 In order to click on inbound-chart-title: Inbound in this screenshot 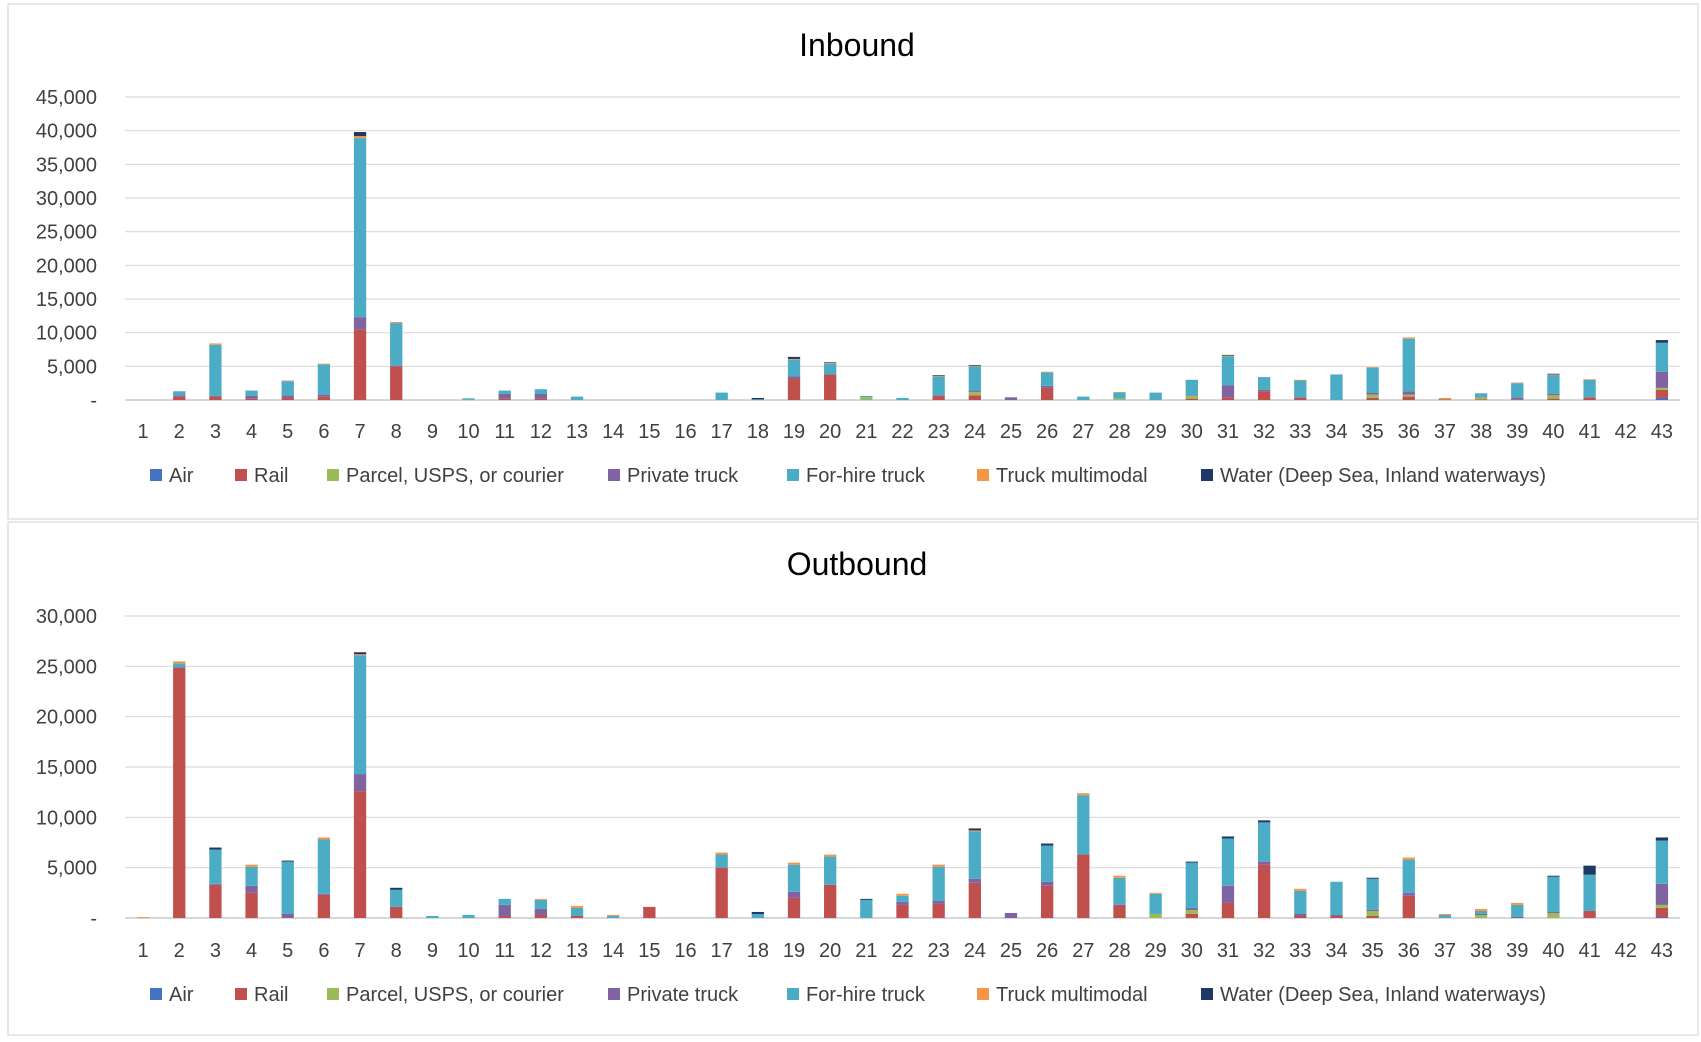, I will do `click(857, 45)`.